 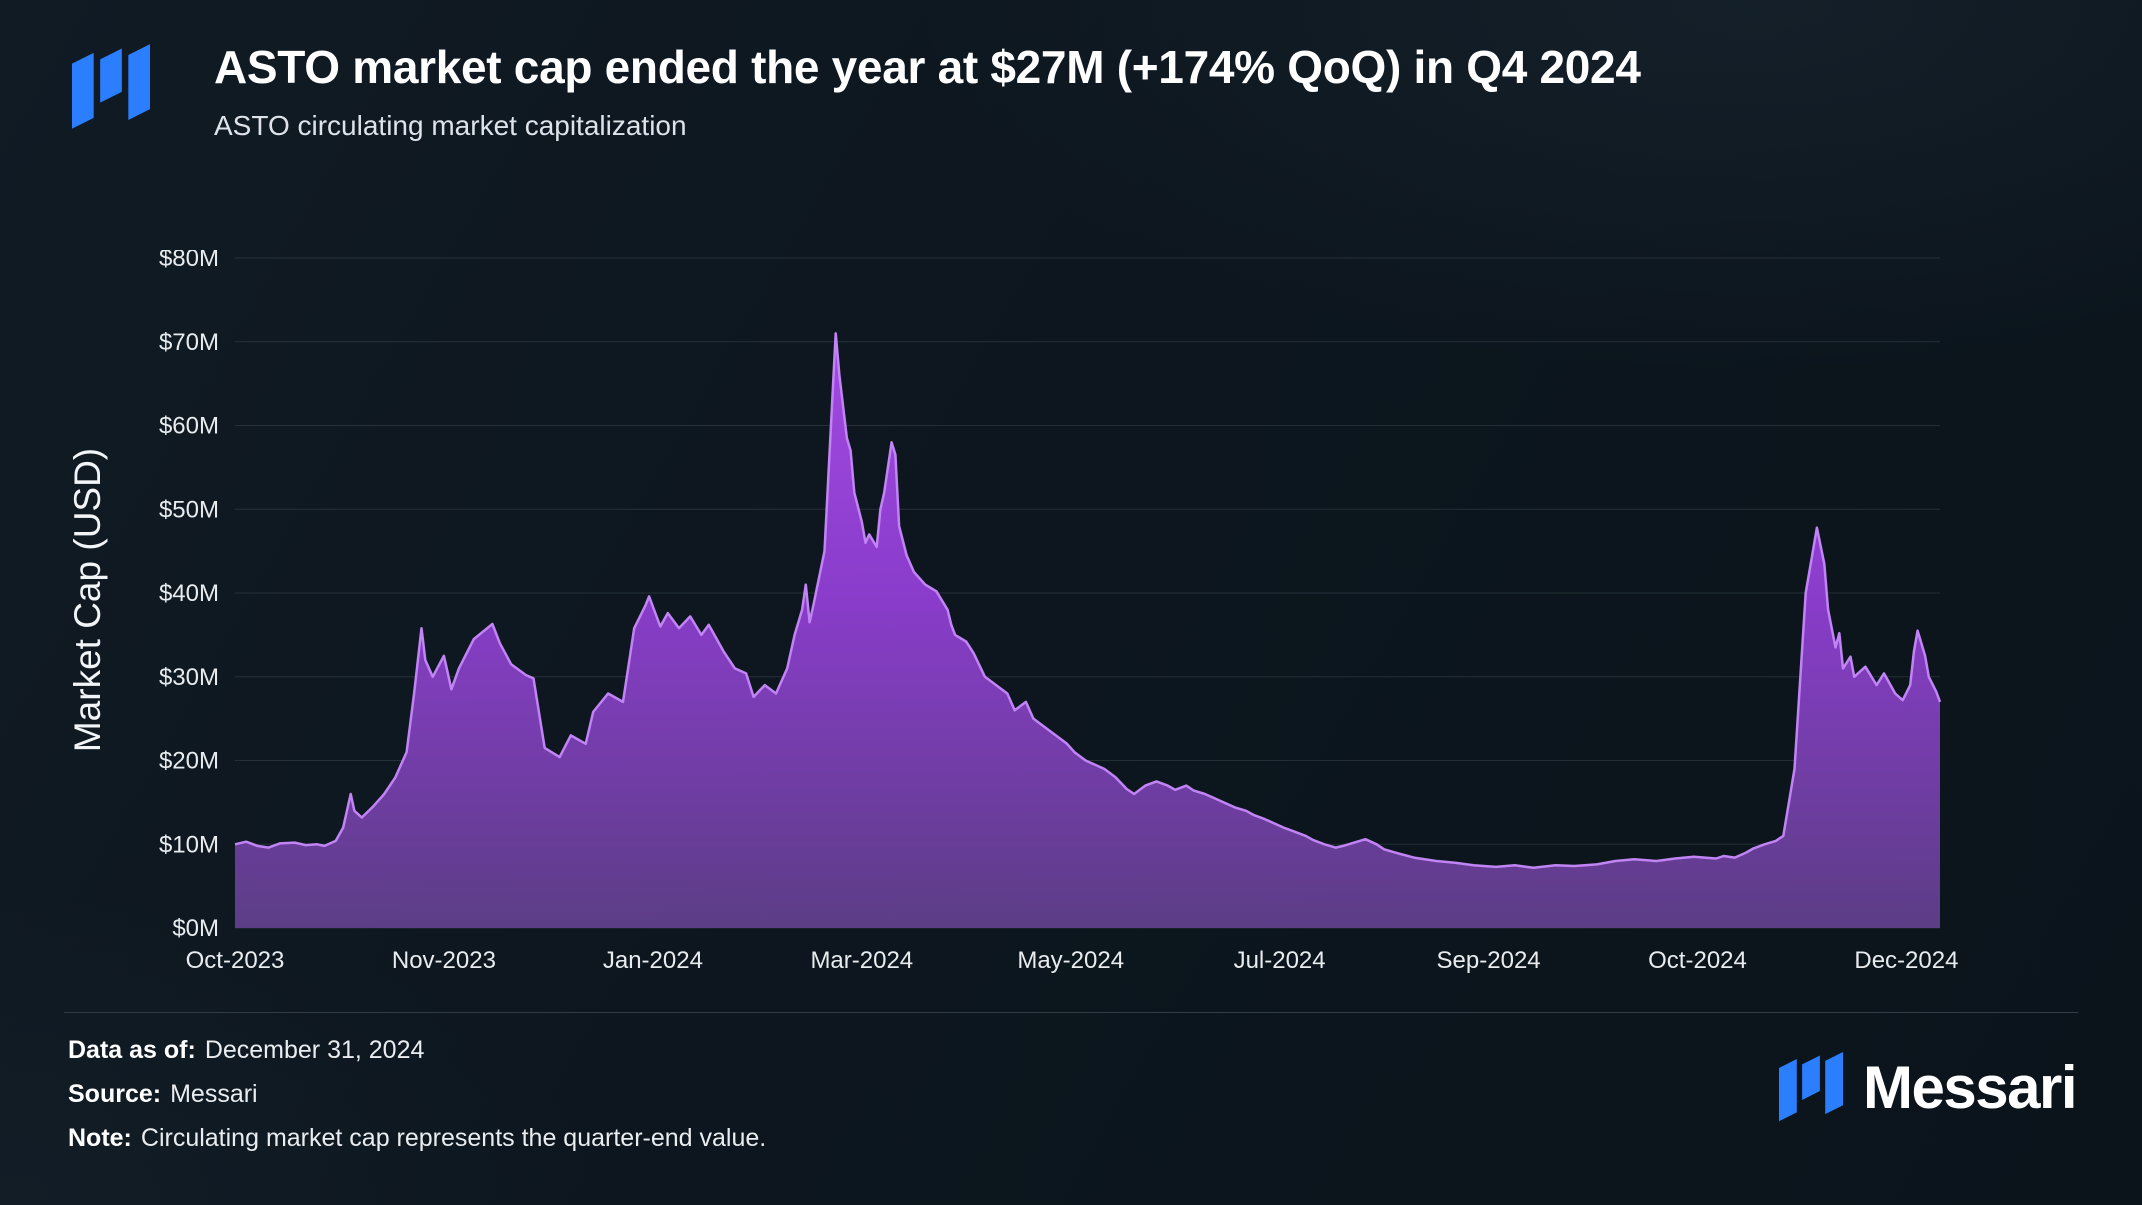 What do you see at coordinates (450, 125) in the screenshot?
I see `page-subtitle: ASTO circulating market capitalization` at bounding box center [450, 125].